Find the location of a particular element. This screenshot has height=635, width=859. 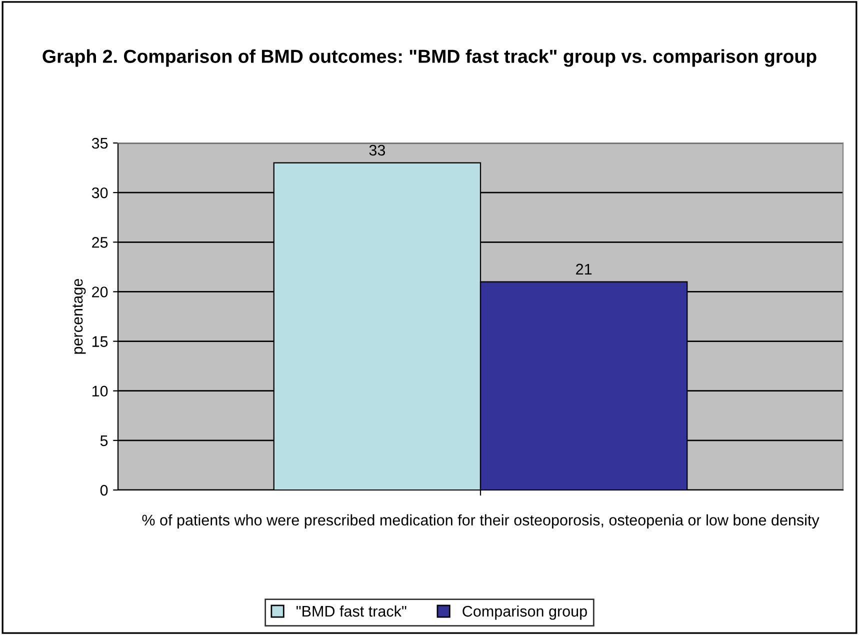

y-tick-label: 10 is located at coordinates (100, 391).